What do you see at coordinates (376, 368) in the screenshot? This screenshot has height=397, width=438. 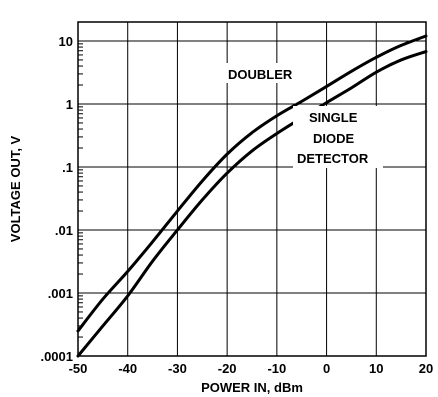 I see `x-tick-label: 10` at bounding box center [376, 368].